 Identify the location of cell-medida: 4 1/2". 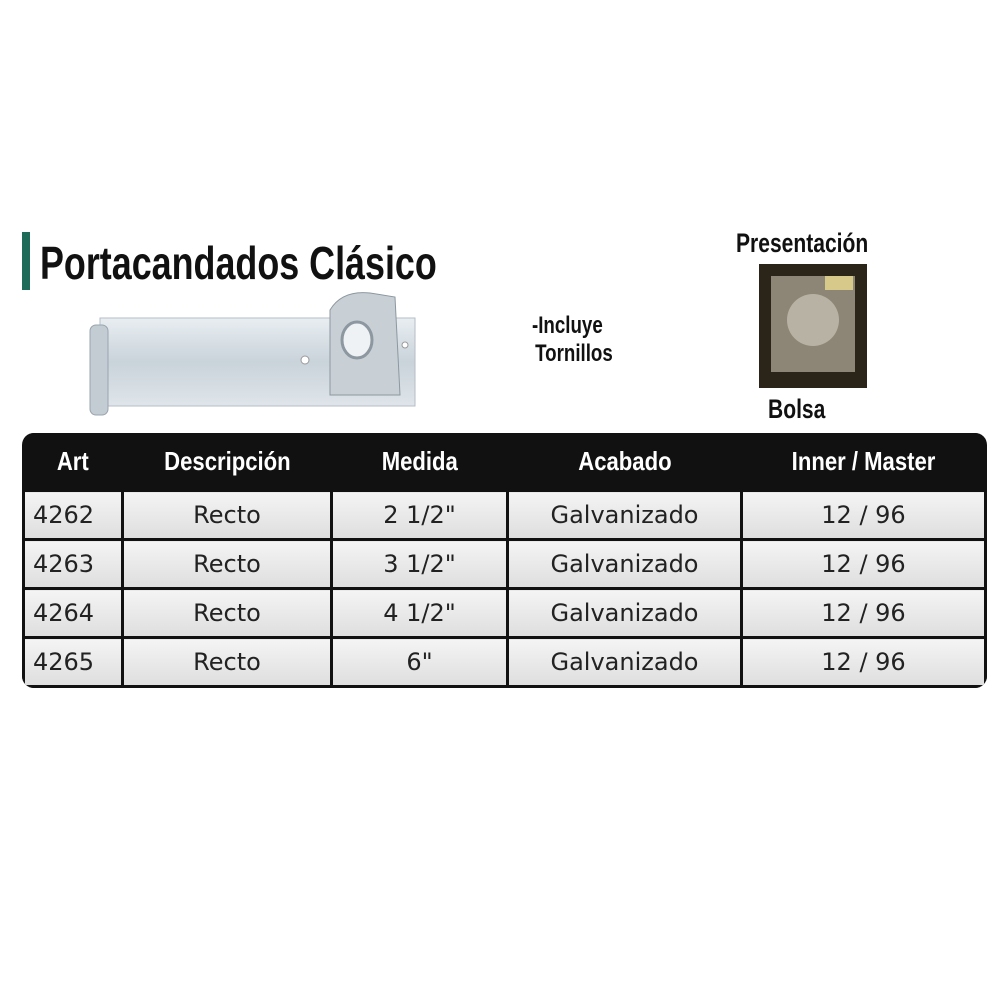
(419, 613).